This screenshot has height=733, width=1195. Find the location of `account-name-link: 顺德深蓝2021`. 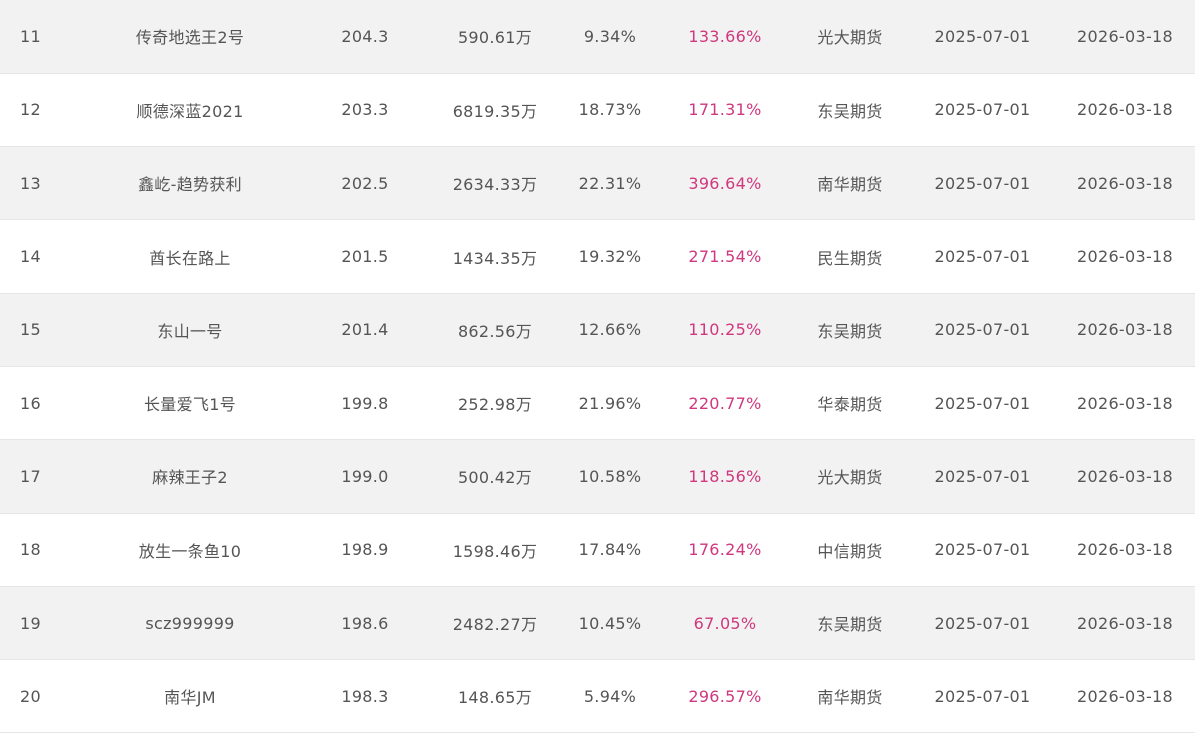

account-name-link: 顺德深蓝2021 is located at coordinates (190, 110).